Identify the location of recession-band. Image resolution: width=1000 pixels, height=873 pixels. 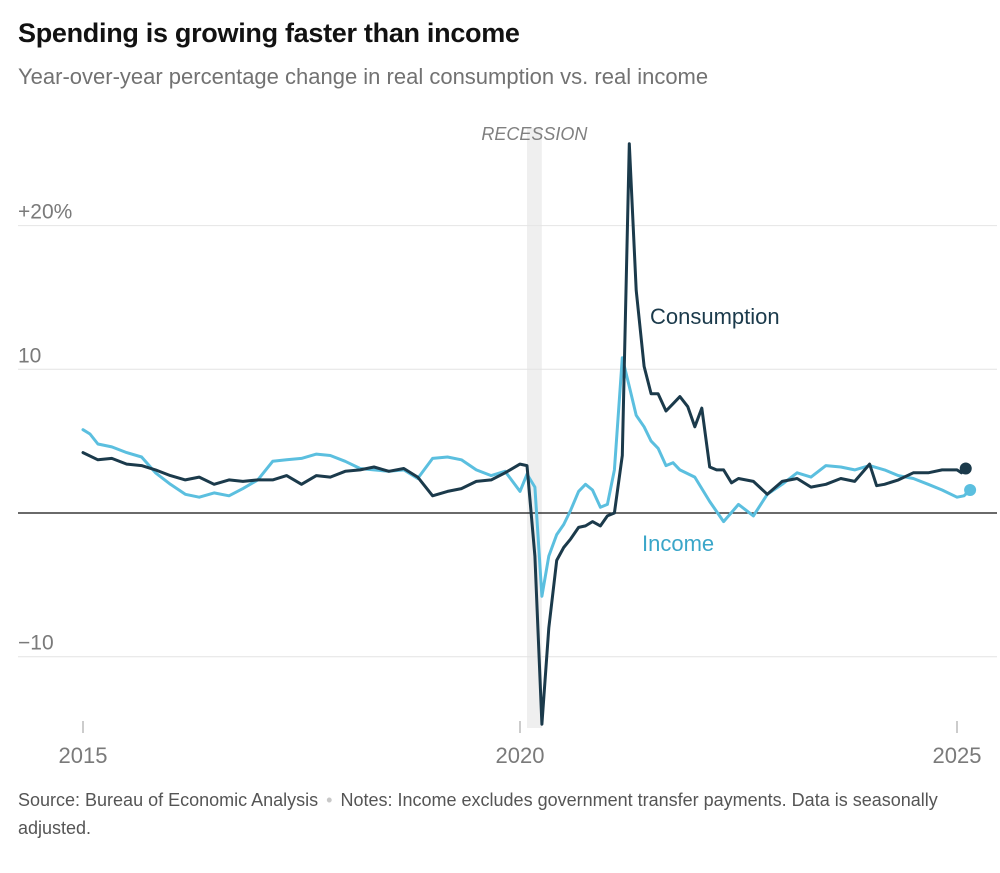
(534, 428).